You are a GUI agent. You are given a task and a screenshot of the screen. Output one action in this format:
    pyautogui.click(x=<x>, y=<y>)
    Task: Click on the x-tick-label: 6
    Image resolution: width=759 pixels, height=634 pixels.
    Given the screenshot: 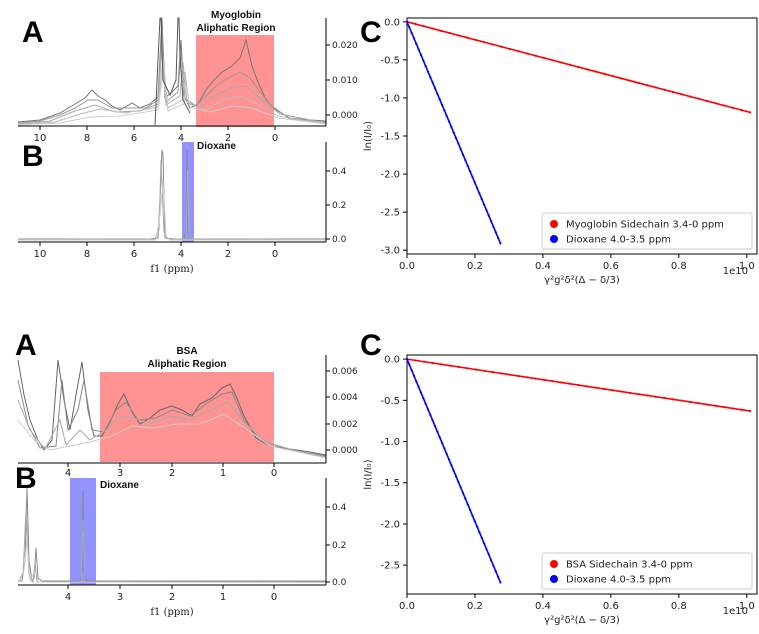 What is the action you would take?
    pyautogui.click(x=134, y=254)
    